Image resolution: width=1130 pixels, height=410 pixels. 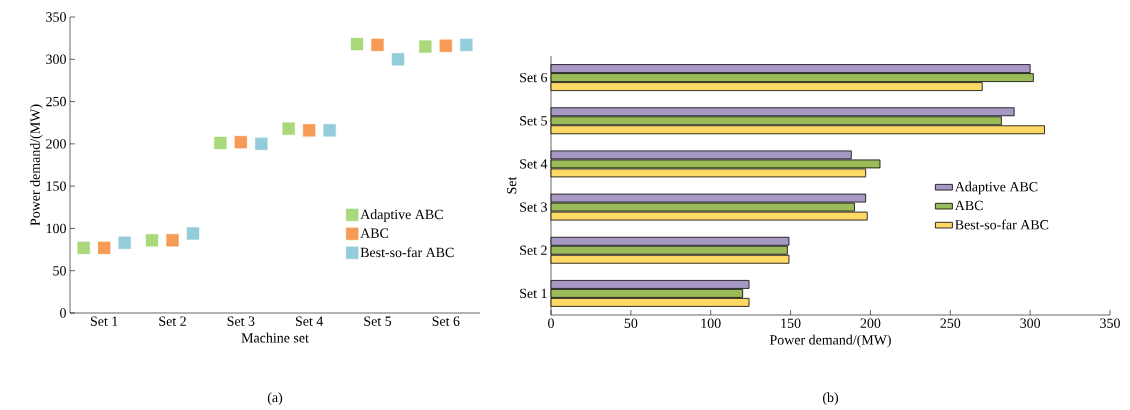 What do you see at coordinates (830, 398) in the screenshot?
I see `text: (b)` at bounding box center [830, 398].